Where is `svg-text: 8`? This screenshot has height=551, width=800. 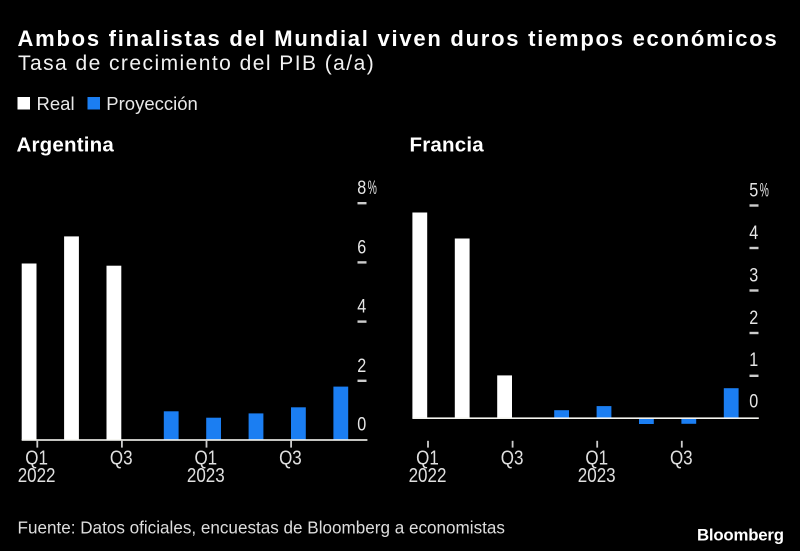 svg-text: 8 is located at coordinates (361, 188).